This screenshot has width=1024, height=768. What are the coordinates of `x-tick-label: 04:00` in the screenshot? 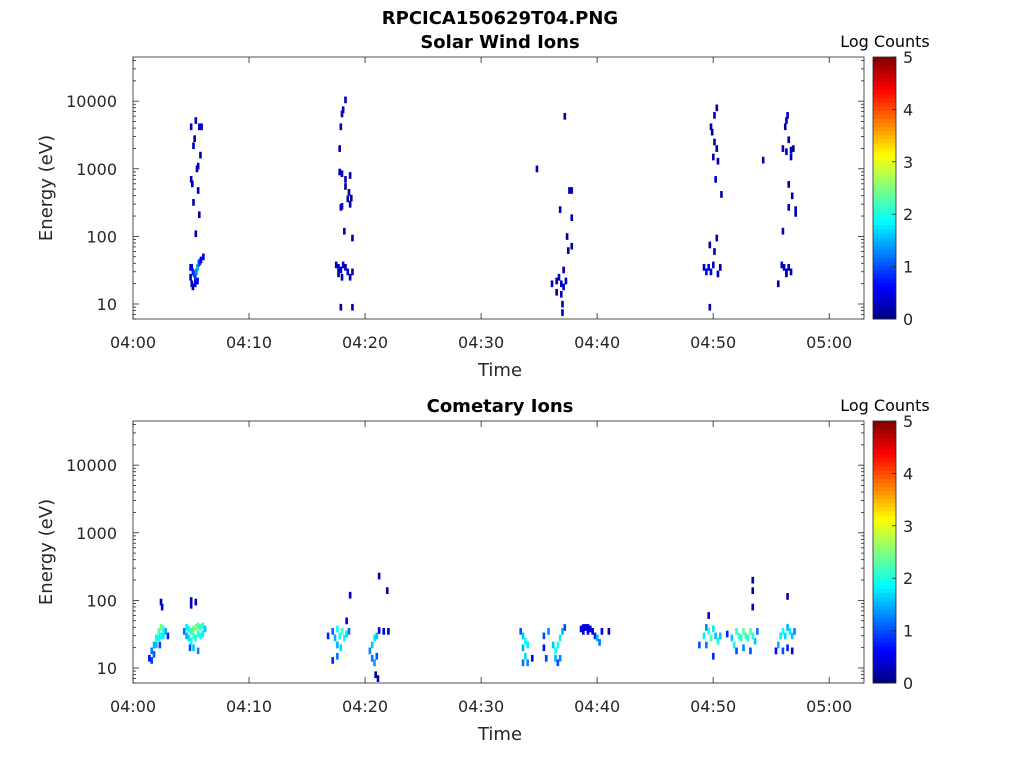 It's located at (133, 706).